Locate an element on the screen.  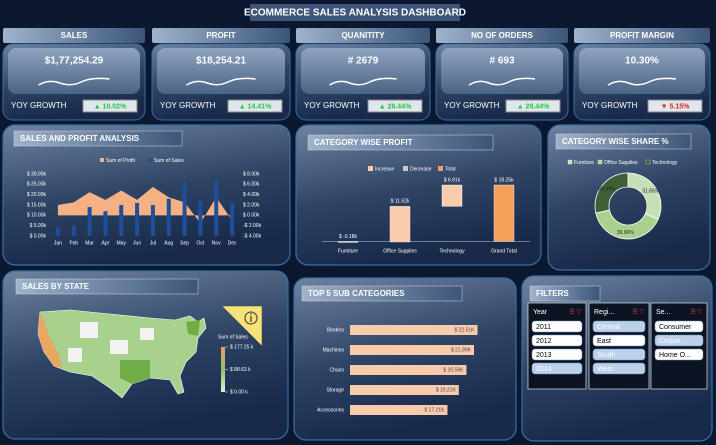
y-tick-label: $ 30.00k is located at coordinates (37, 174).